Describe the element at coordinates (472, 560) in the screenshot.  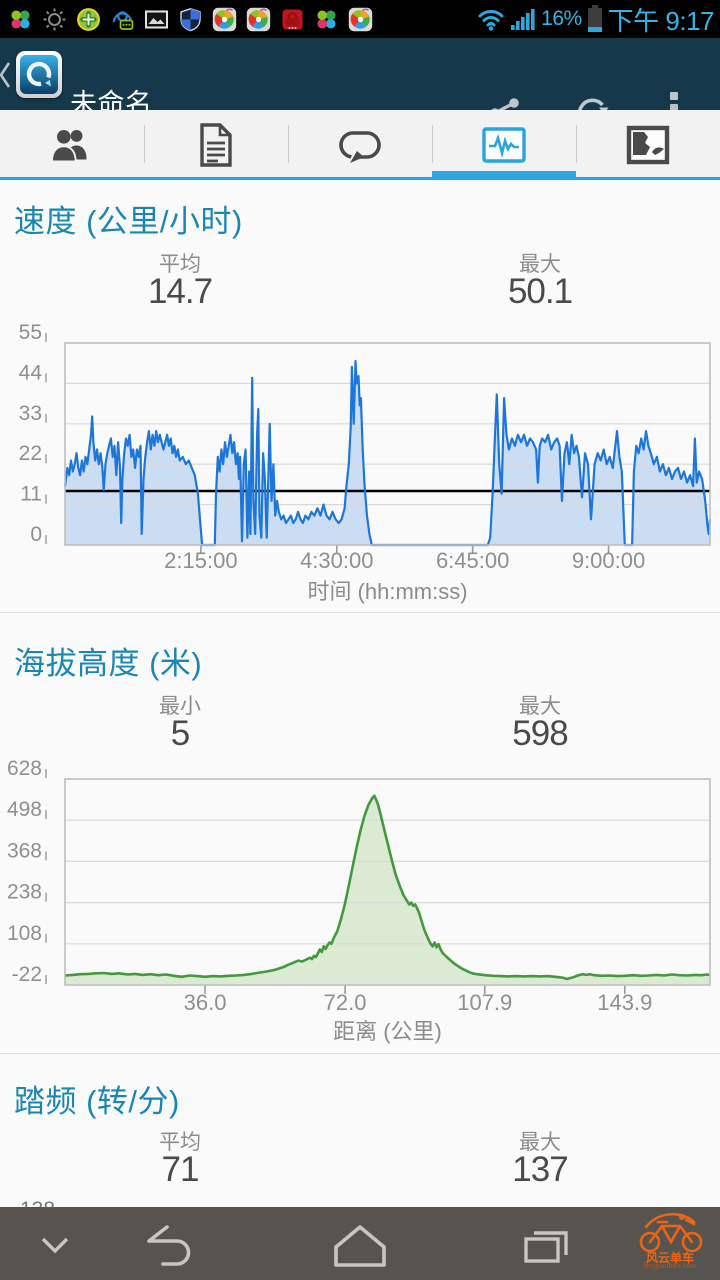
I see `svg-text: 6:45:00` at that location.